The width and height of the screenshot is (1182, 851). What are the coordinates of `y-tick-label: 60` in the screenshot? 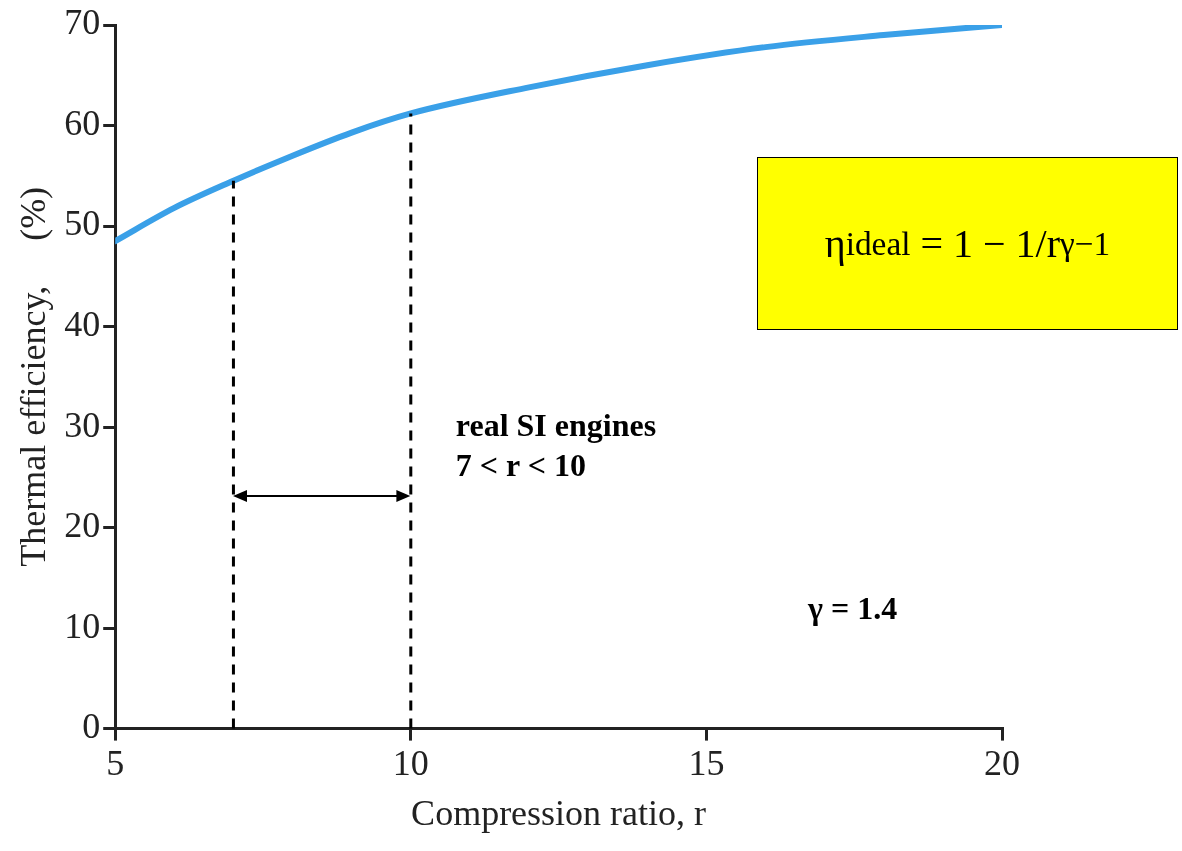 It's located at (82, 122).